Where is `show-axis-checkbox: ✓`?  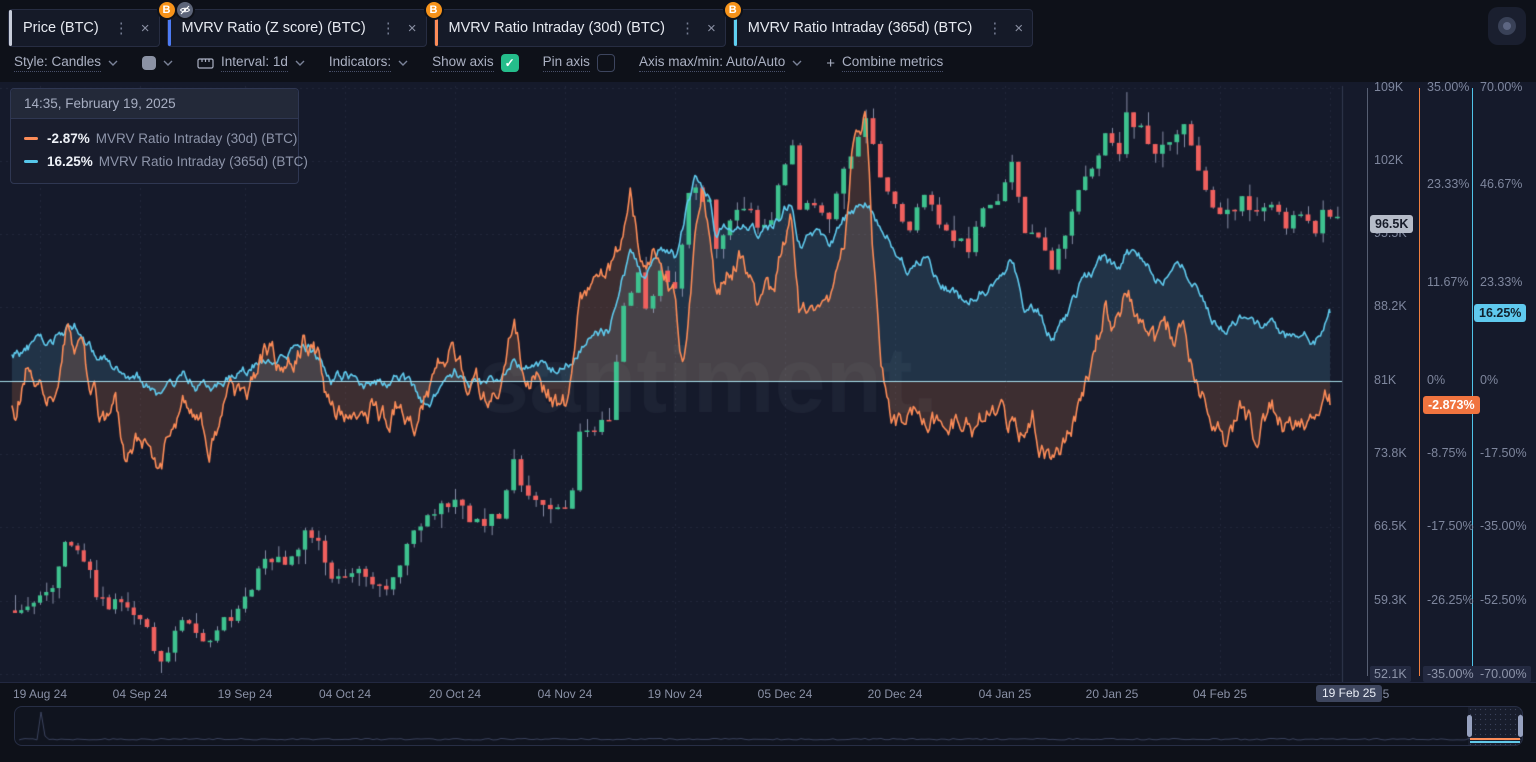 show-axis-checkbox: ✓ is located at coordinates (509, 63).